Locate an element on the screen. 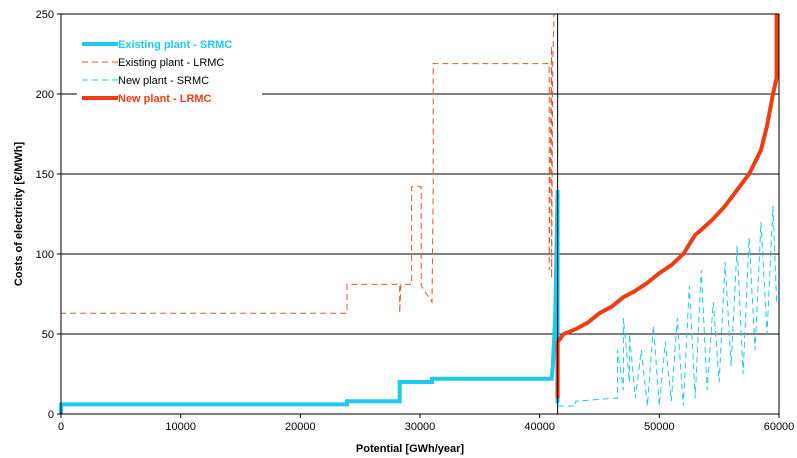 Image resolution: width=797 pixels, height=458 pixels. x-tick-label-3: 30000 is located at coordinates (420, 427).